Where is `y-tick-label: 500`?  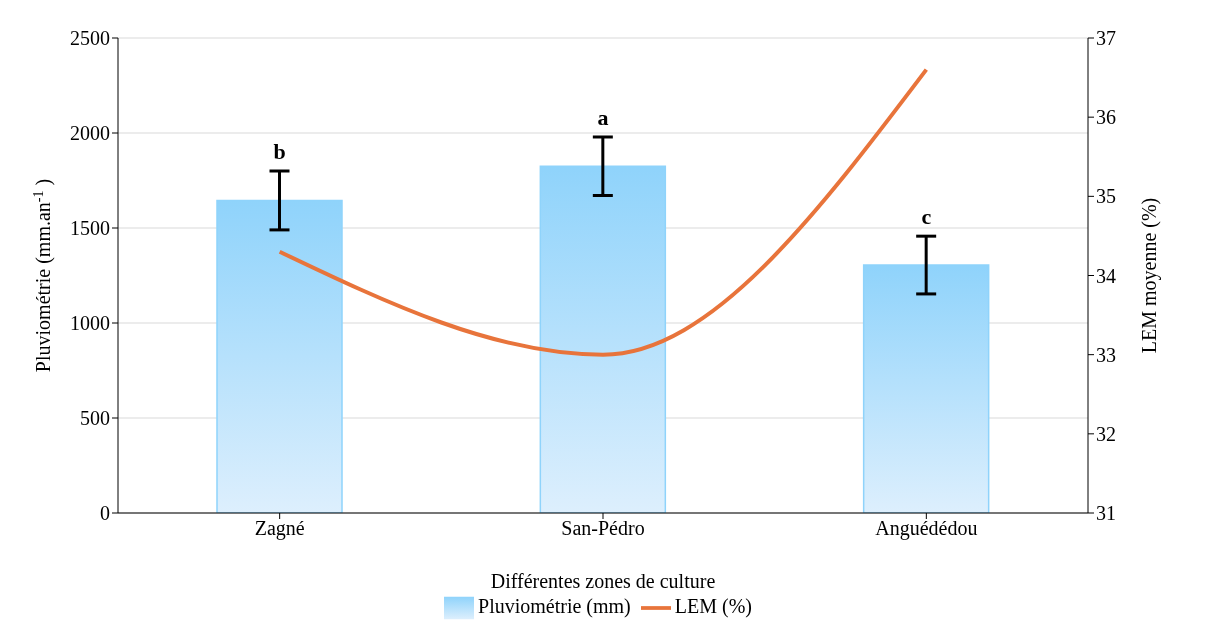
y-tick-label: 500 is located at coordinates (95, 418).